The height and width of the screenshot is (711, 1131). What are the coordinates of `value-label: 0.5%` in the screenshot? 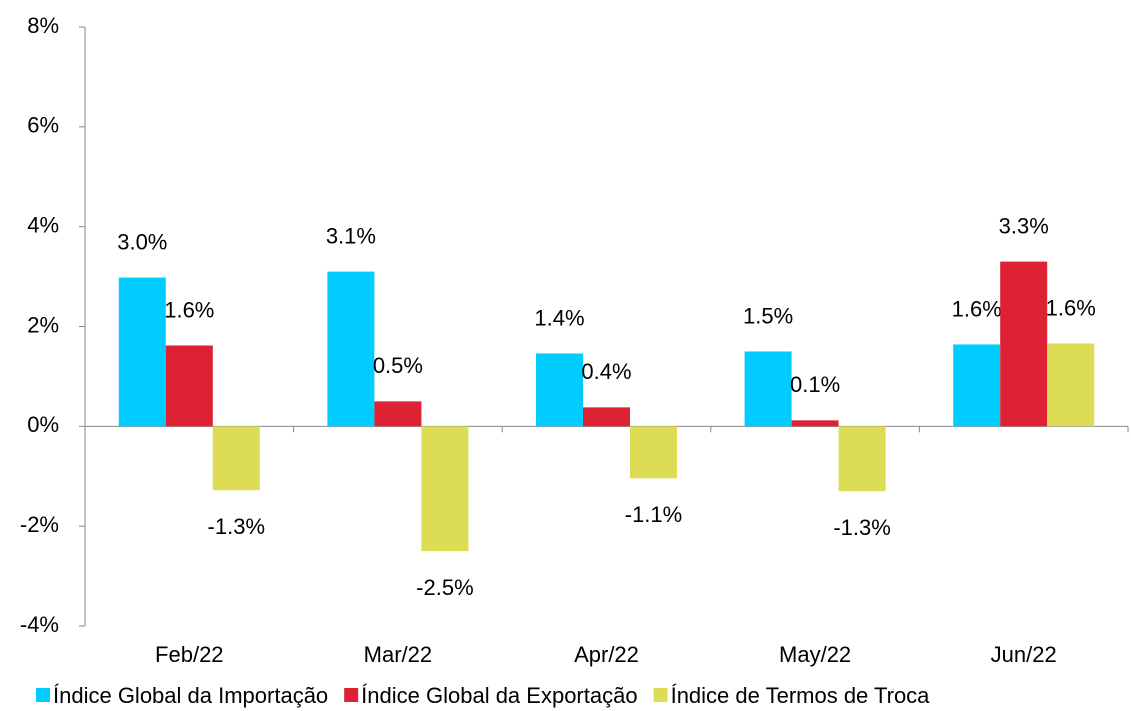 It's located at (398, 365).